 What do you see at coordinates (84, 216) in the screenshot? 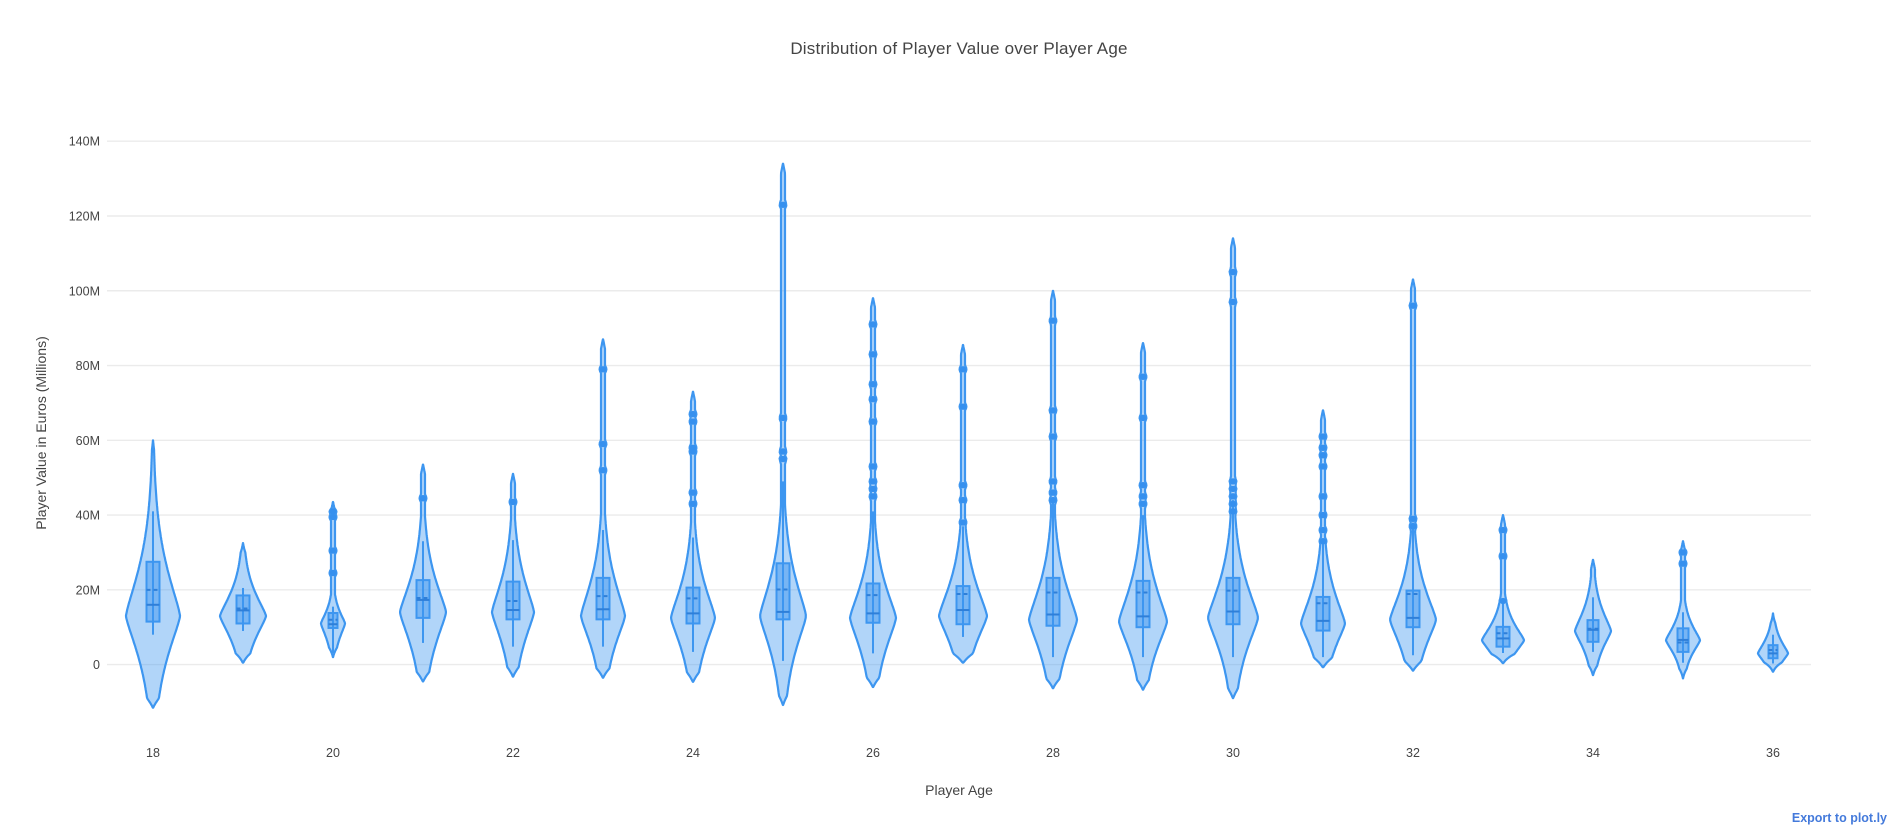
I see `y-tick-label: 120M` at bounding box center [84, 216].